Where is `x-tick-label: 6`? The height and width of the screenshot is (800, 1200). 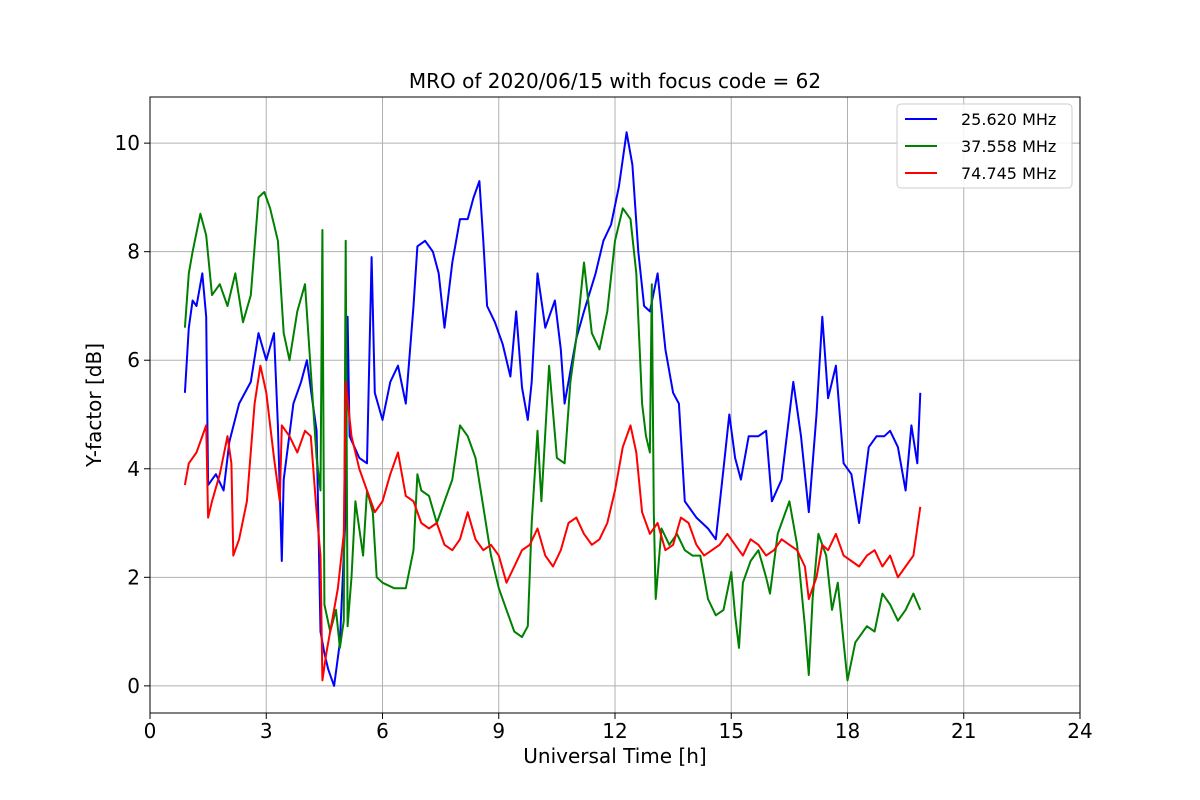 x-tick-label: 6 is located at coordinates (382, 731).